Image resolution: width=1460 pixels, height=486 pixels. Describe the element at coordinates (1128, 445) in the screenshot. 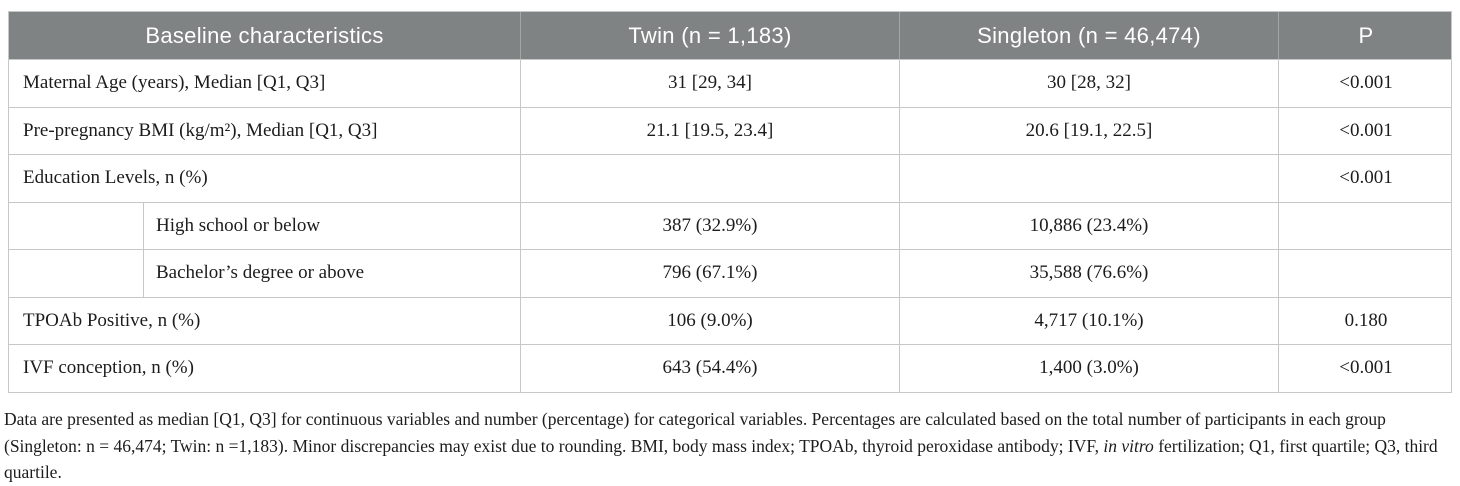

I see `footnote-italic-in-vitro: in vitro` at that location.